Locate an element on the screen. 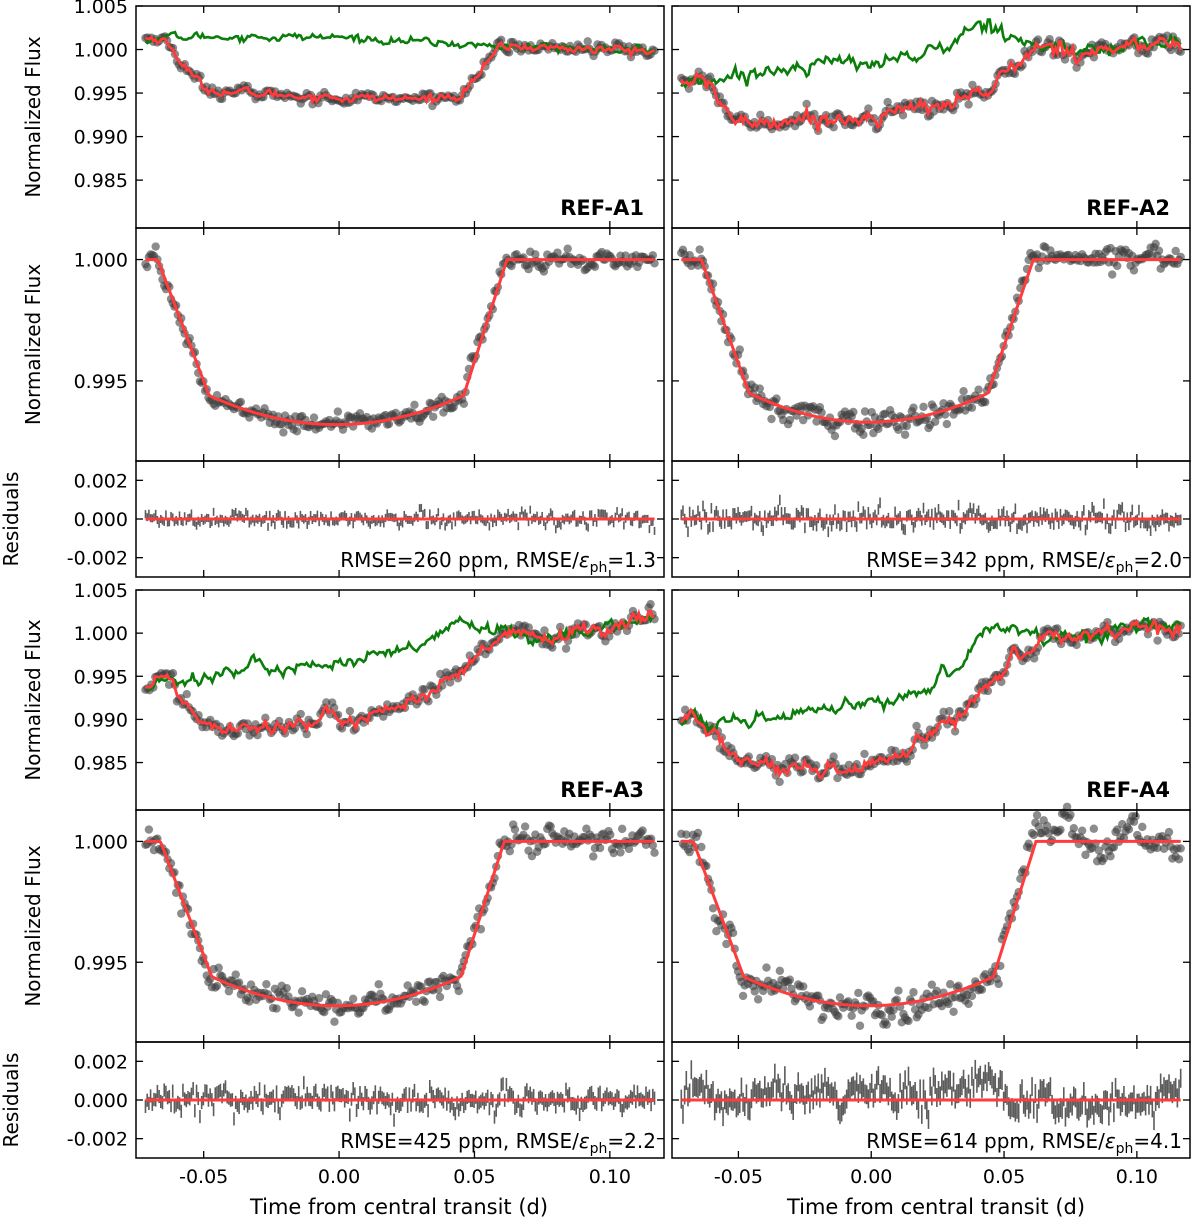  raw-axes-frame is located at coordinates (931, 700).